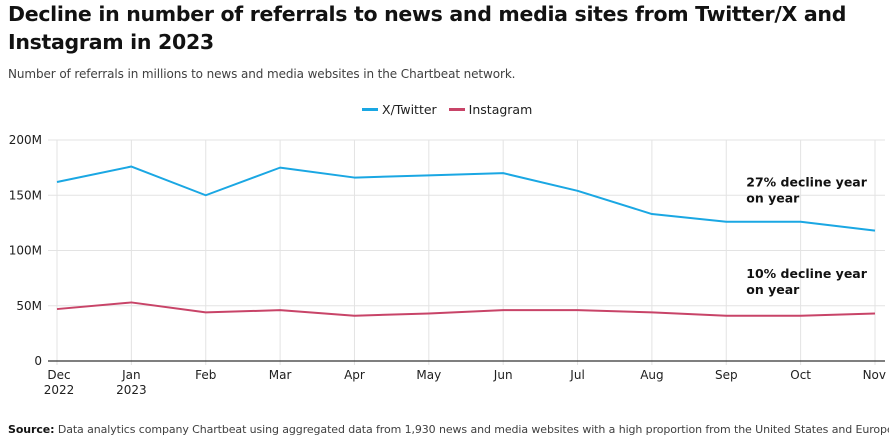  I want to click on annotation-label: 10% decline year, so click(806, 273).